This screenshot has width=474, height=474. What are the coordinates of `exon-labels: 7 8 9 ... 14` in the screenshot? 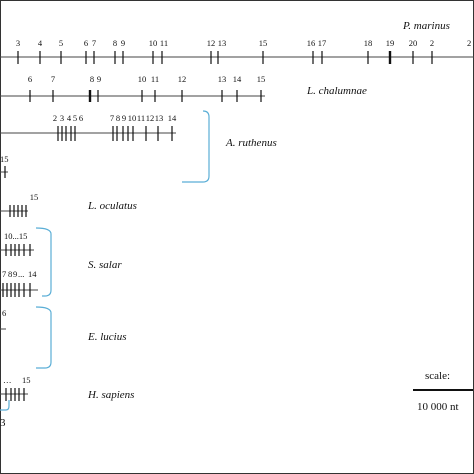 It's located at (19, 274).